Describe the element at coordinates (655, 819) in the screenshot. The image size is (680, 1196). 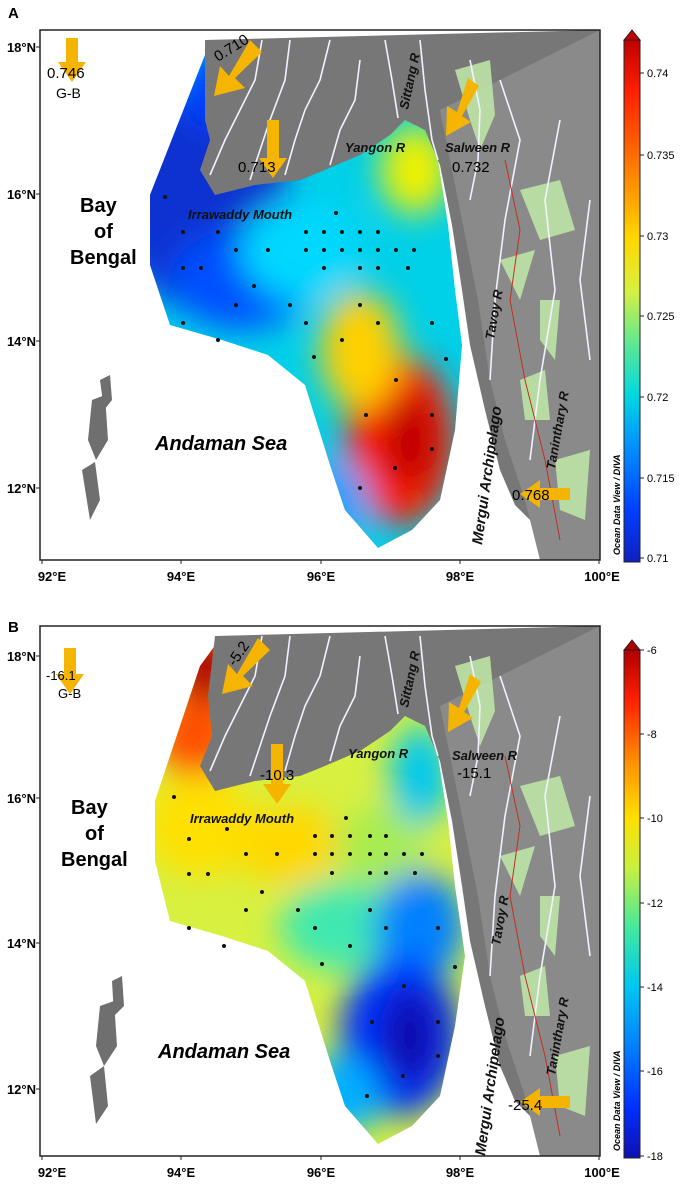
I see `colorbar-tick: -10` at that location.